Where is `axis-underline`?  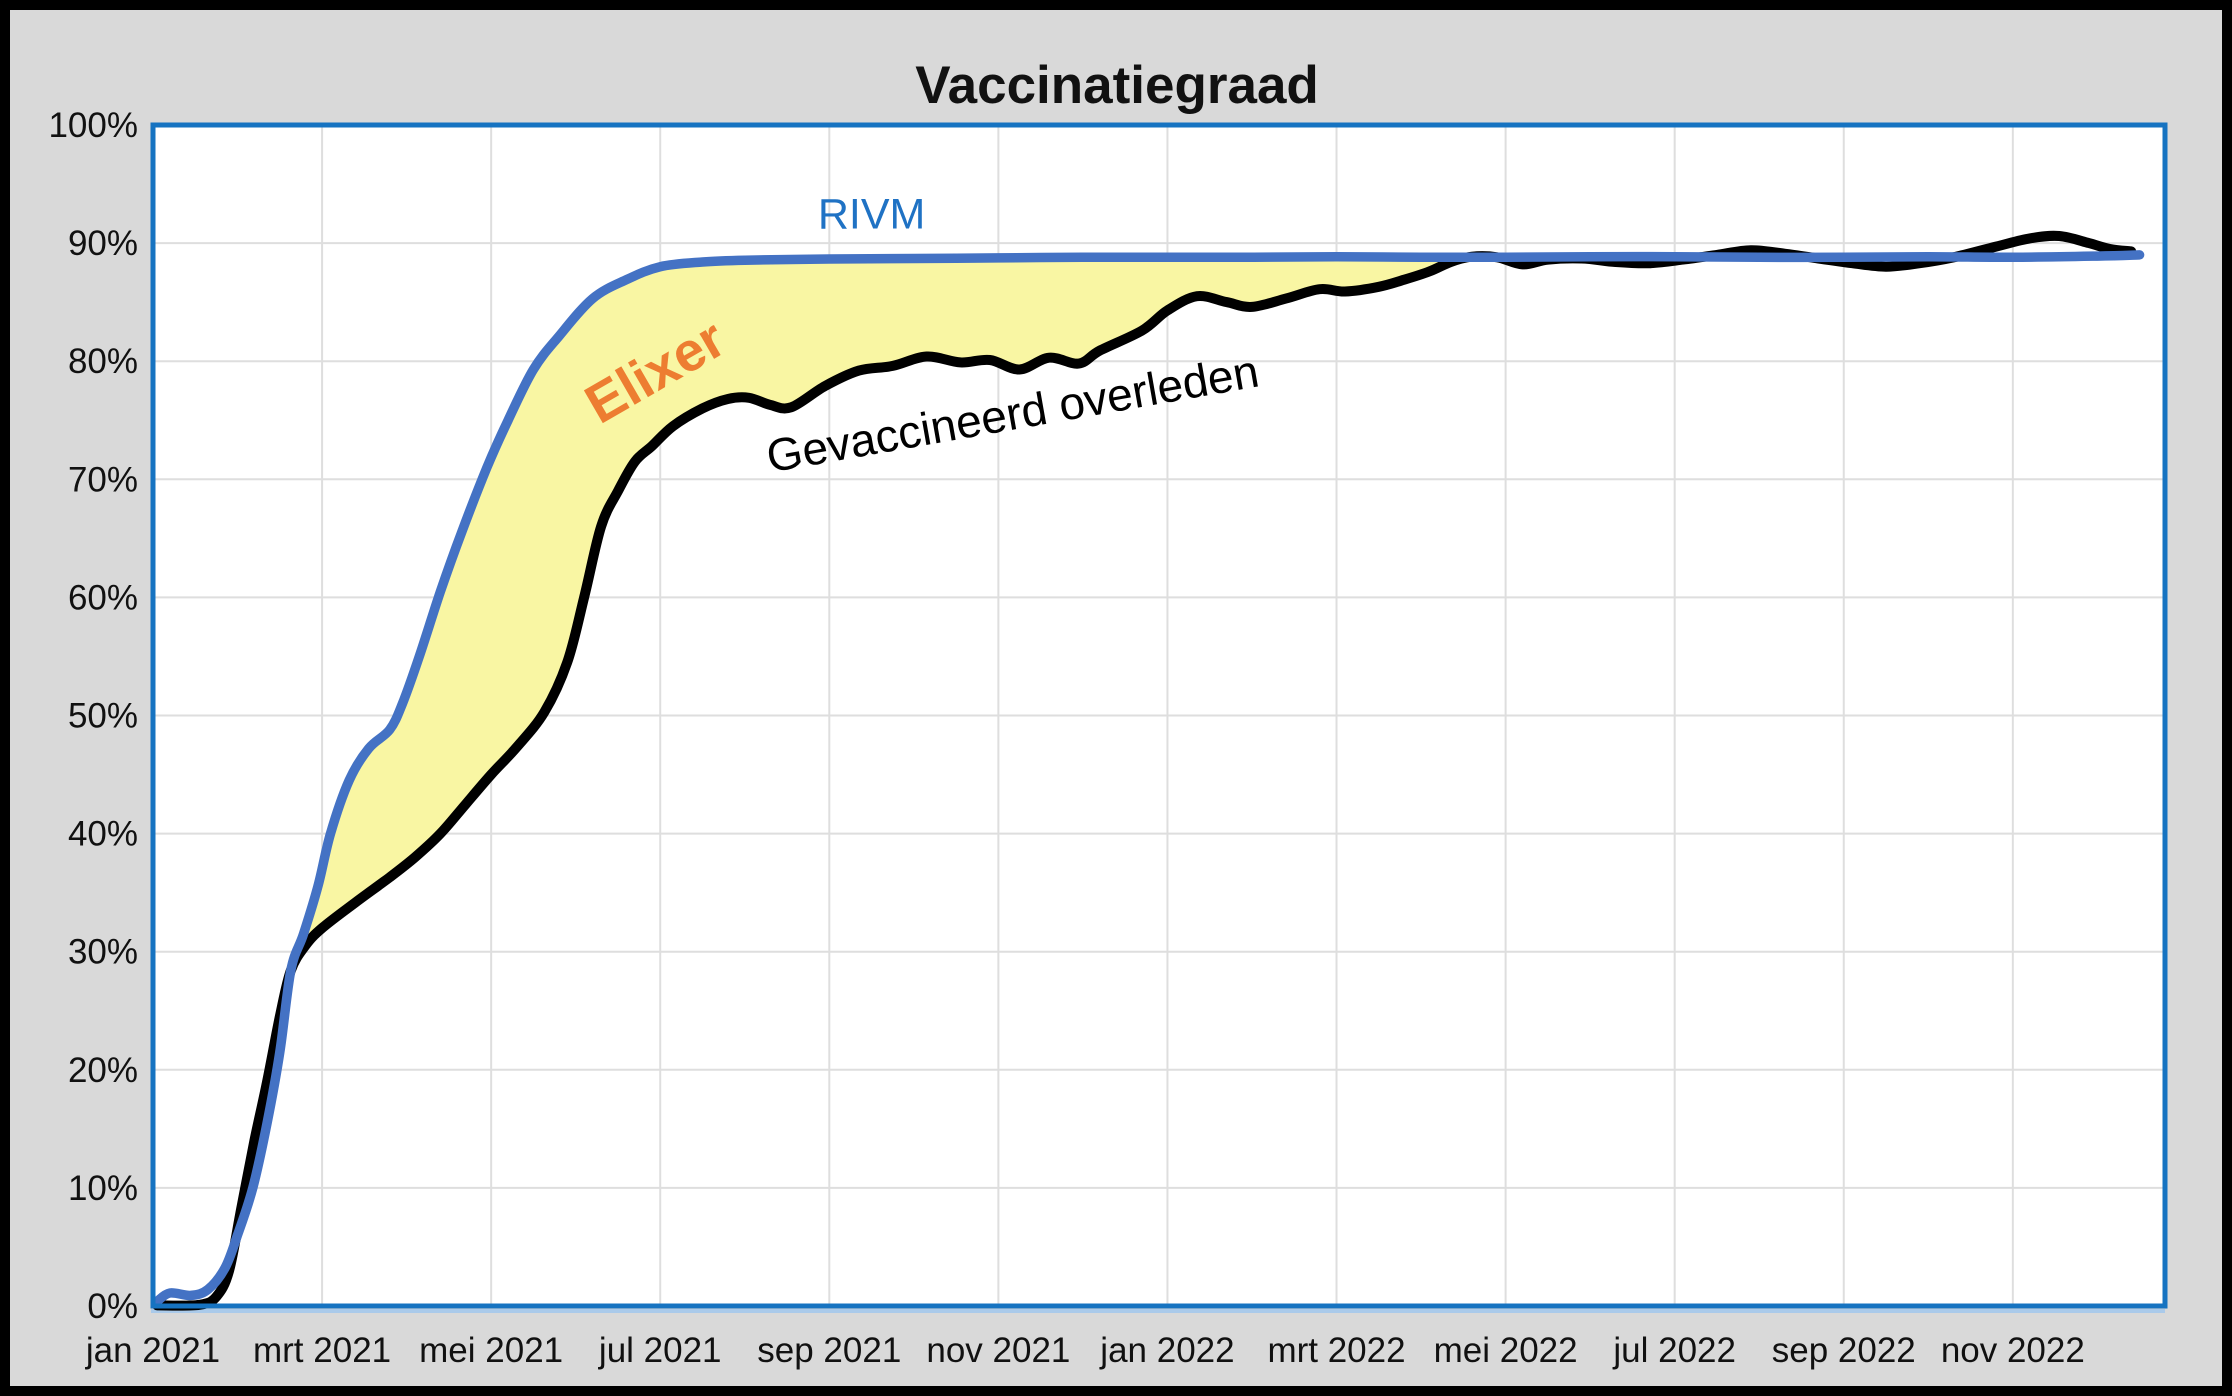
axis-underline is located at coordinates (1158, 1311).